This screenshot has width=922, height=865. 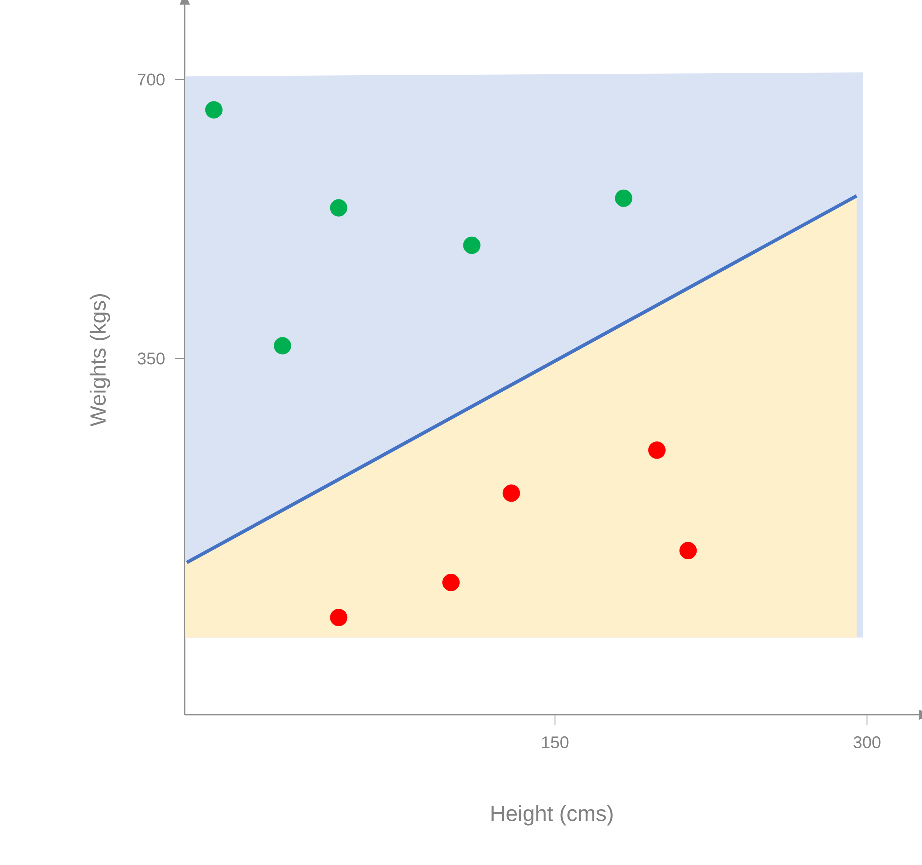 What do you see at coordinates (552, 815) in the screenshot?
I see `x-axis-title: Height (cms)` at bounding box center [552, 815].